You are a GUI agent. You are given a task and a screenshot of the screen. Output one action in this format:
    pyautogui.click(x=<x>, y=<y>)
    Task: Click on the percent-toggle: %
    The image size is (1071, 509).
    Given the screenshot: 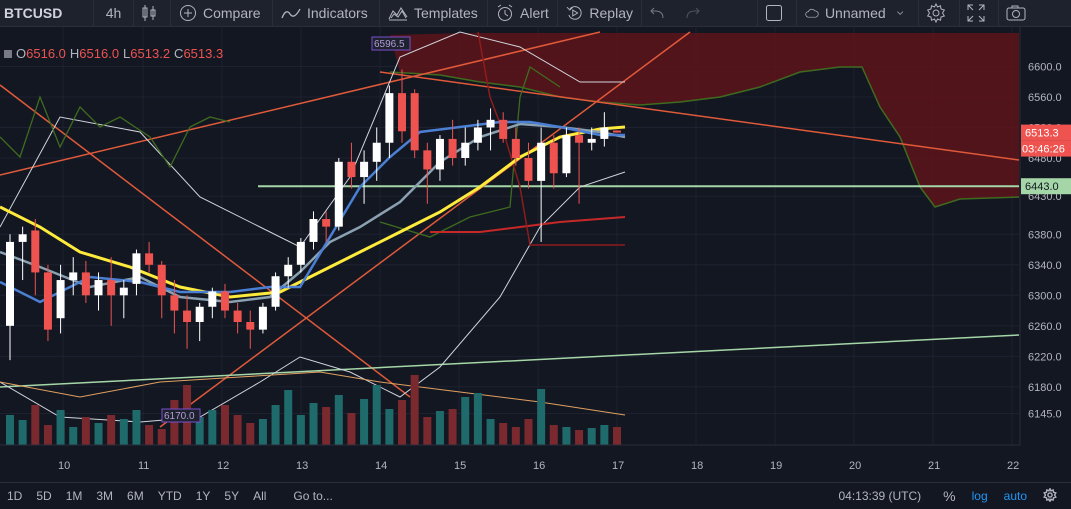 What is the action you would take?
    pyautogui.click(x=949, y=496)
    